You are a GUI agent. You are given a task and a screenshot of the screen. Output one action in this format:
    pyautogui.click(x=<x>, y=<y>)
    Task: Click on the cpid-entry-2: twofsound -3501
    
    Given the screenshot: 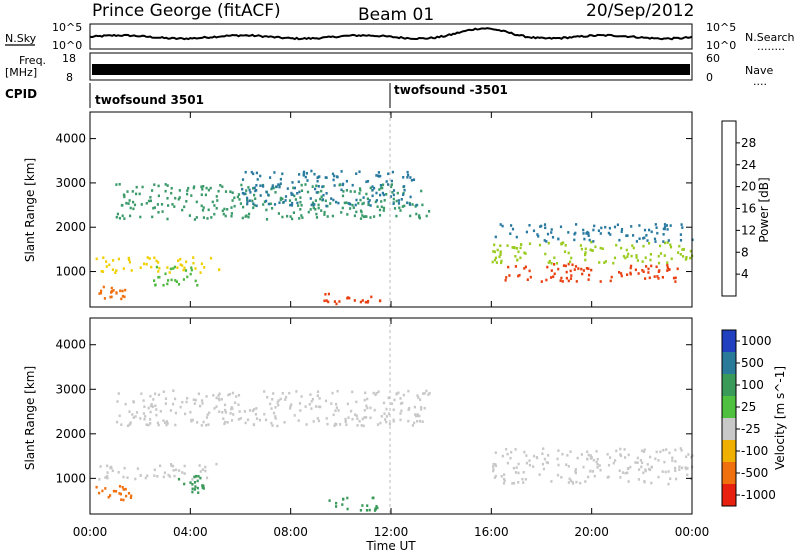 What is the action you would take?
    pyautogui.click(x=451, y=90)
    